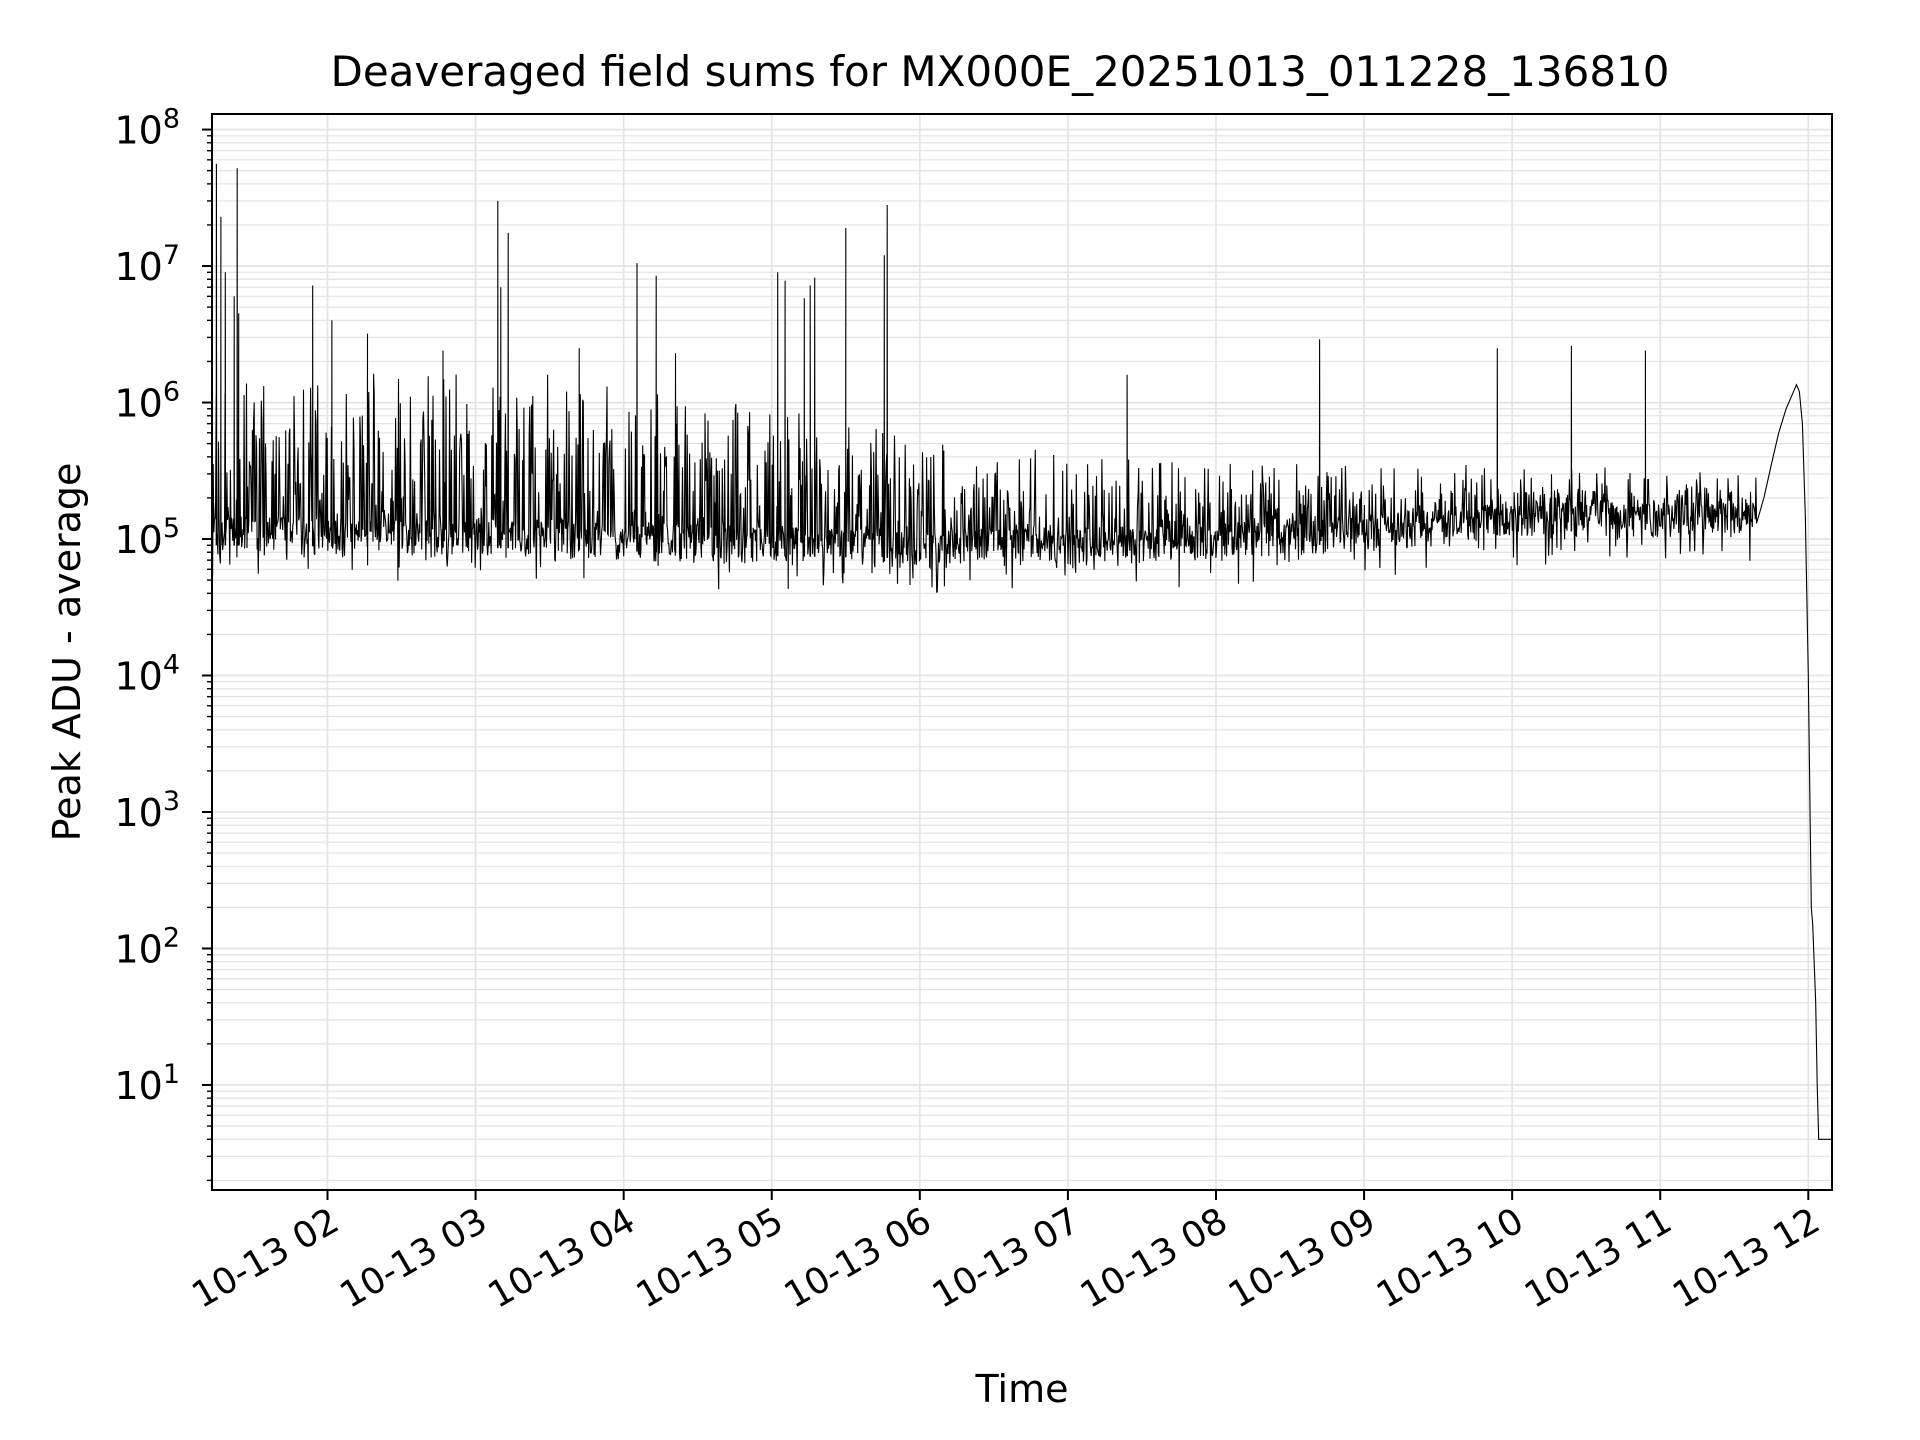 The width and height of the screenshot is (1920, 1440). Describe the element at coordinates (171, 119) in the screenshot. I see `y-tick-label-exponent: 8` at that location.